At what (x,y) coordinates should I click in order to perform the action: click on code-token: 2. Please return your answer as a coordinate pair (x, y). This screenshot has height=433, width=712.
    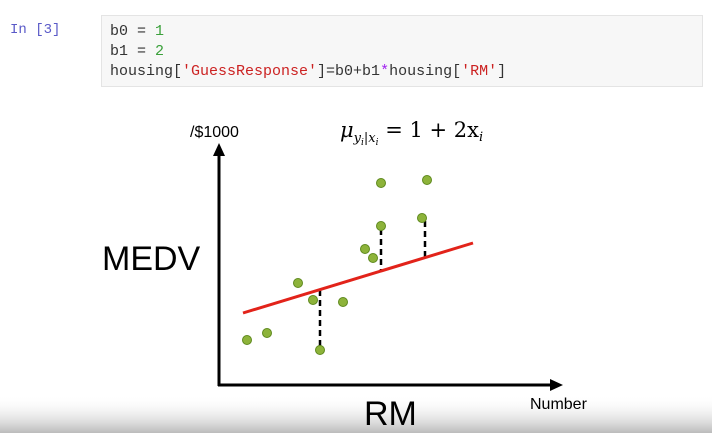
    Looking at the image, I should click on (160, 51).